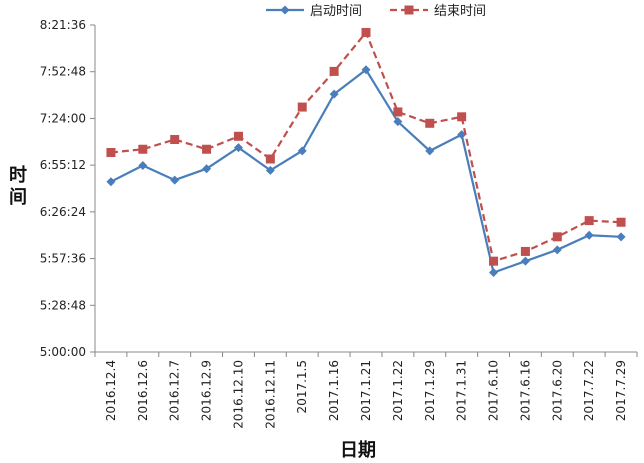  I want to click on y-tick-label: 5:57:36, so click(63, 259).